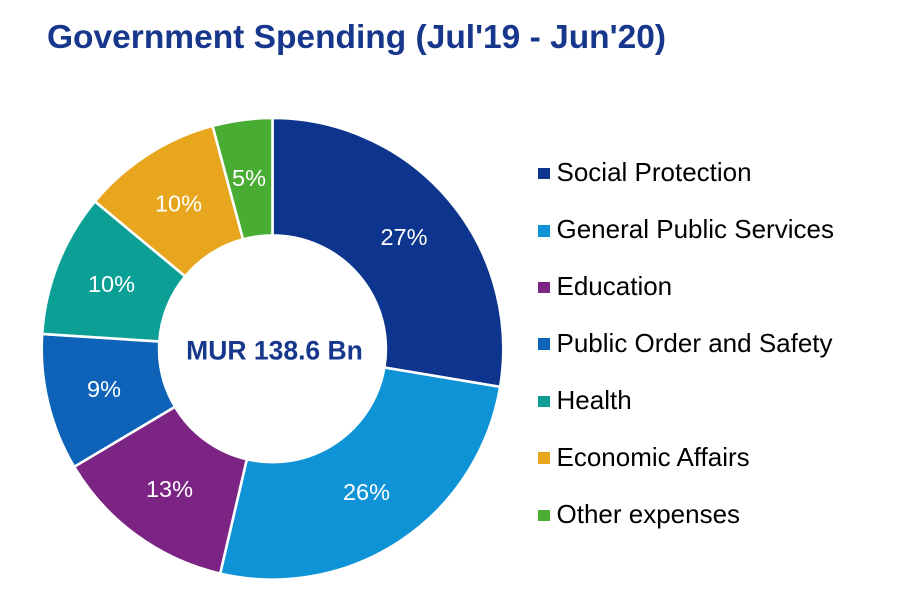 This screenshot has height=615, width=901. Describe the element at coordinates (366, 492) in the screenshot. I see `svg-text: 26%` at that location.